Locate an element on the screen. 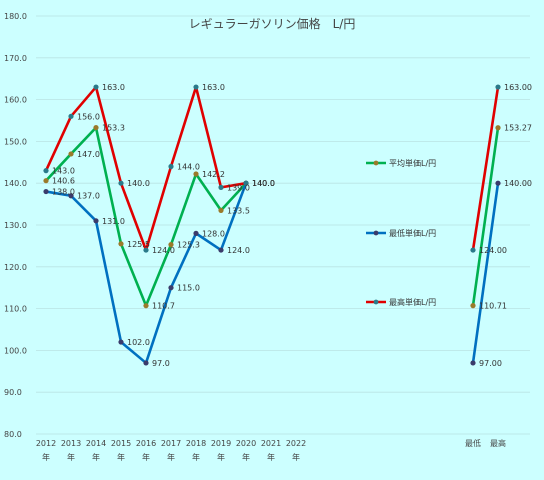 Image resolution: width=544 pixels, height=480 pixels. x-tick-label: 2021 is located at coordinates (271, 443).